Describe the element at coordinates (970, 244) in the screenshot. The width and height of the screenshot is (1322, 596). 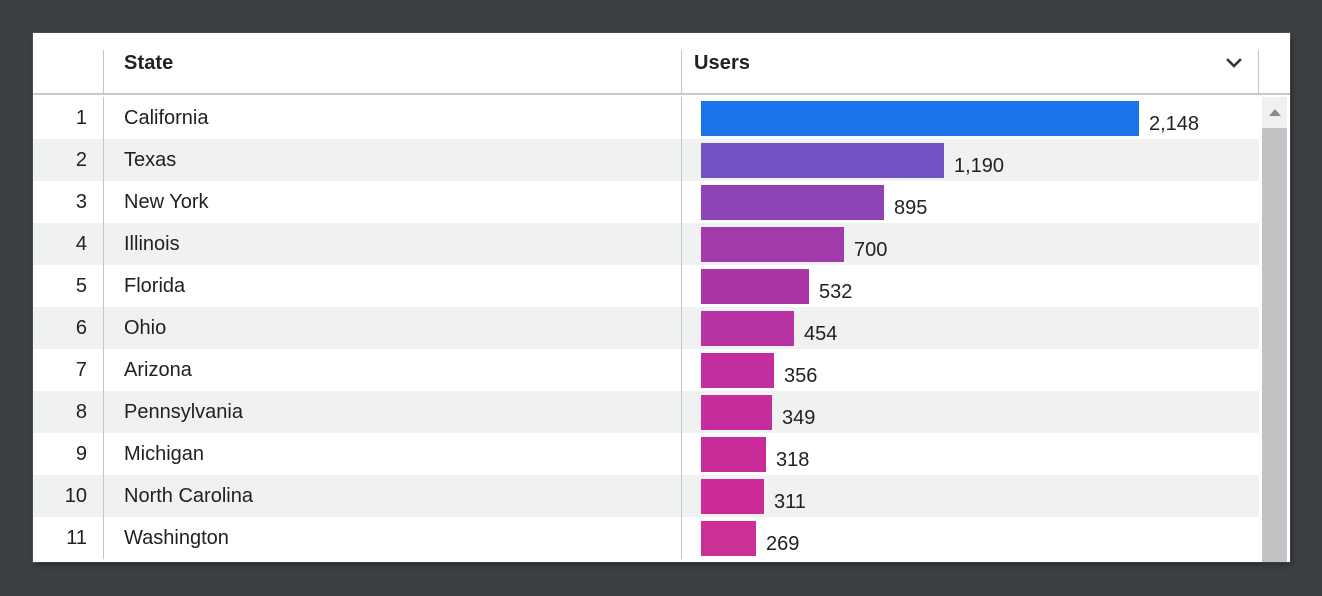
I see `row-bar-cell: 700` at that location.